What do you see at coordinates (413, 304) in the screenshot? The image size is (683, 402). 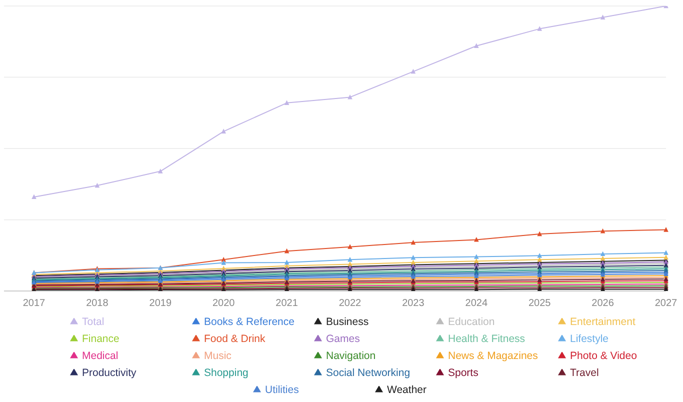 I see `x-tick-label: 2023` at bounding box center [413, 304].